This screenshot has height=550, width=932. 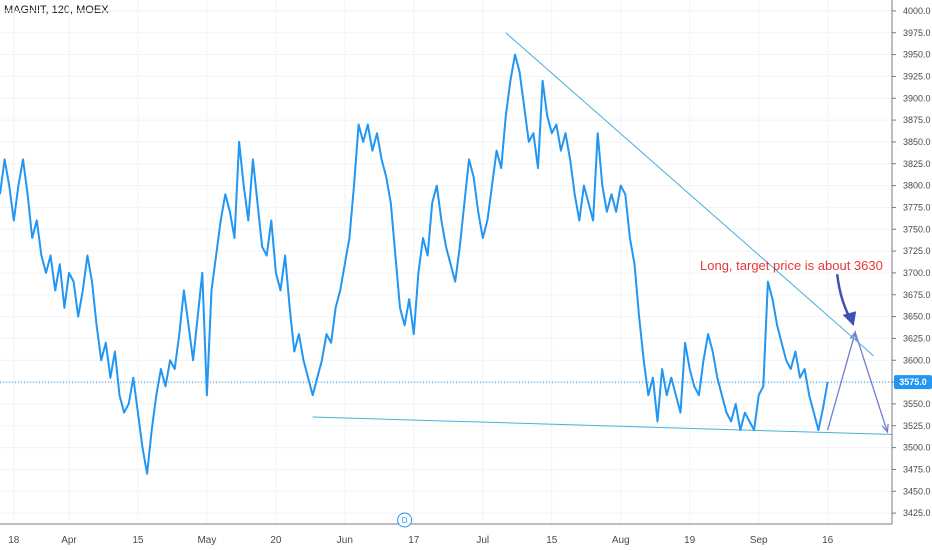 I want to click on y-tick-label: 3800.0, so click(x=917, y=186).